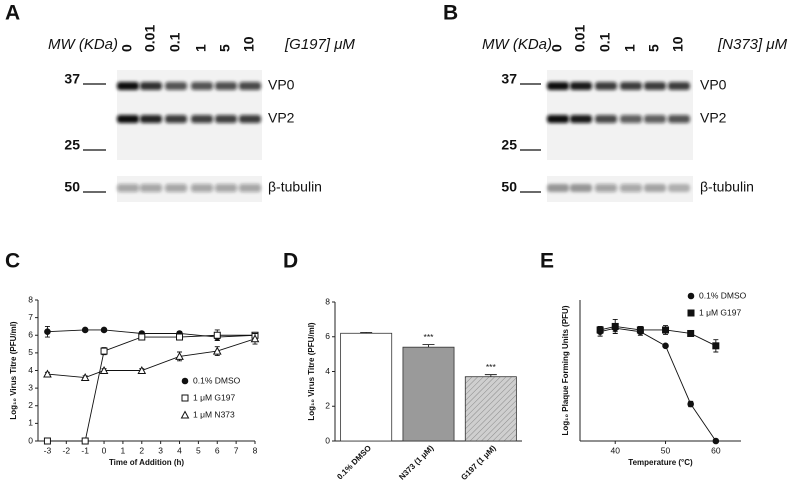 This screenshot has width=795, height=490. Describe the element at coordinates (319, 44) in the screenshot. I see `treatment-label: [G197] μM` at that location.